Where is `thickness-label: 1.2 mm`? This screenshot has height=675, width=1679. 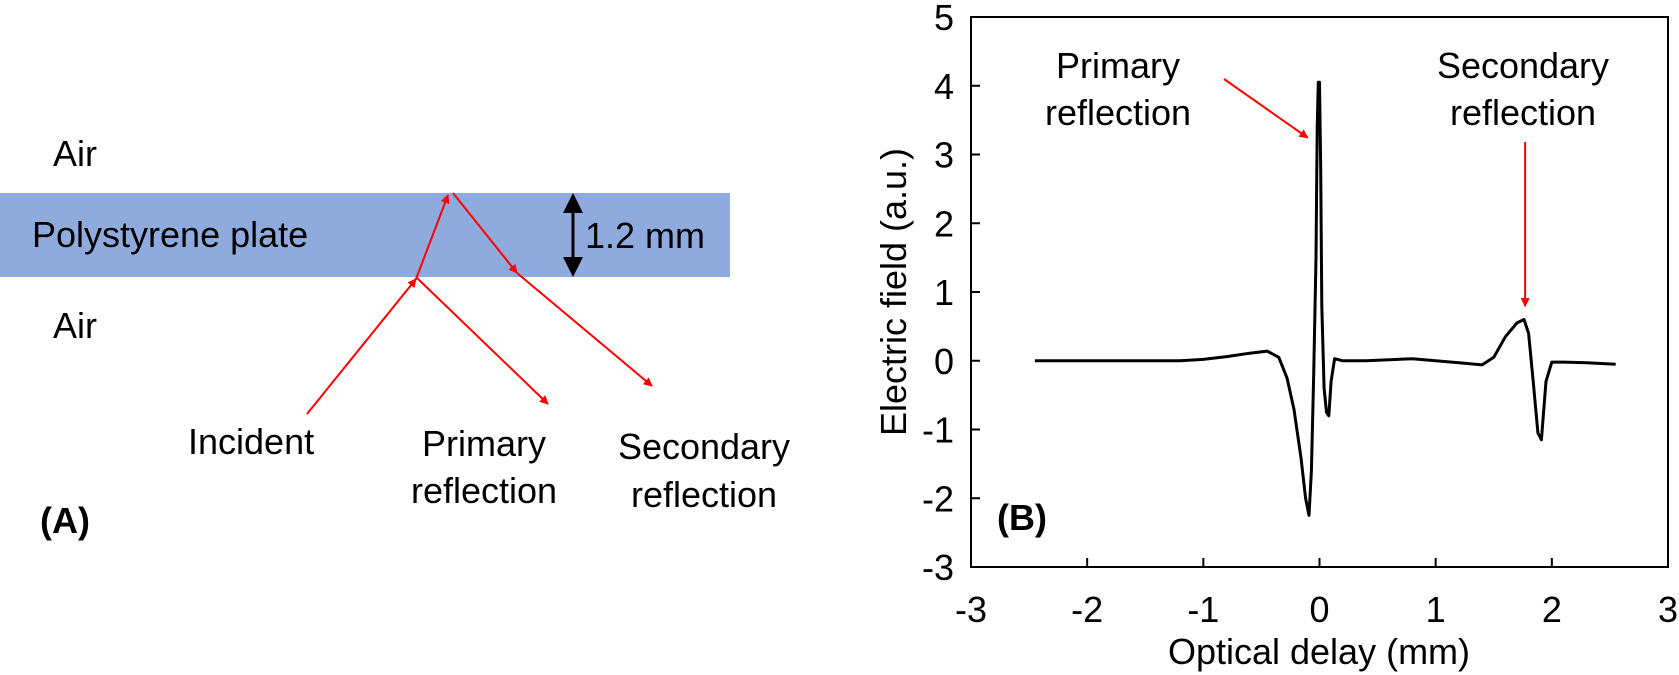
thickness-label: 1.2 mm is located at coordinates (645, 235).